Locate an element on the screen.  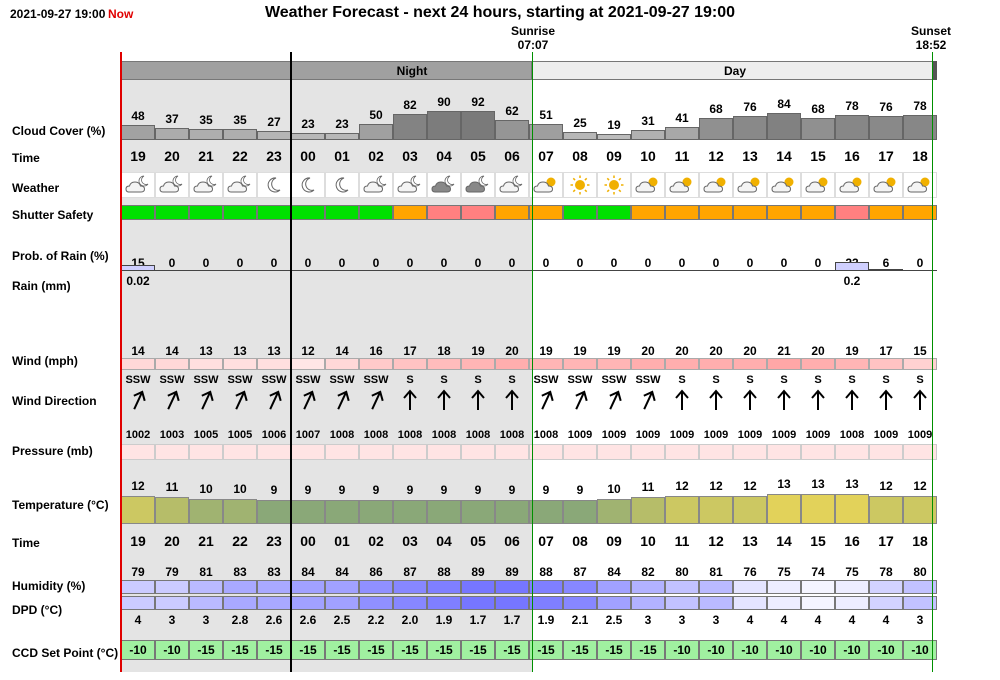
band-end-marker is located at coordinates (934, 70).